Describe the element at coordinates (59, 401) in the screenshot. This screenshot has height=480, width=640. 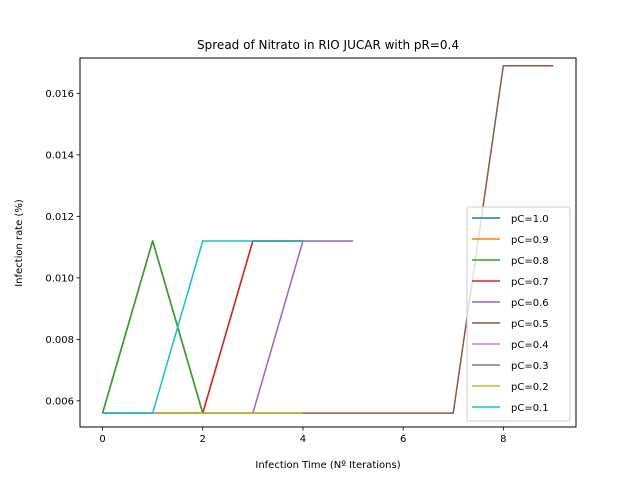
I see `y-tick-label: 0.006` at that location.